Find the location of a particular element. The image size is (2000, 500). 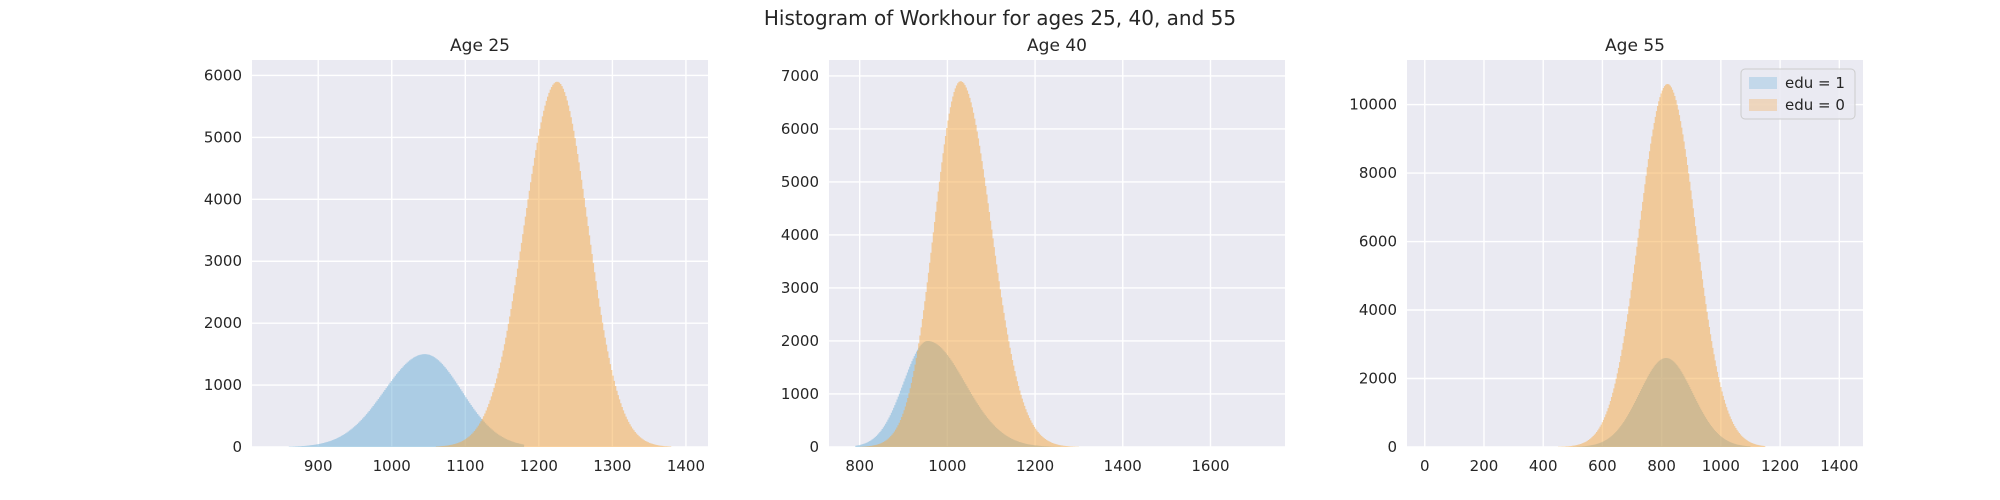

y-tick-label: 8000 is located at coordinates (1378, 173).